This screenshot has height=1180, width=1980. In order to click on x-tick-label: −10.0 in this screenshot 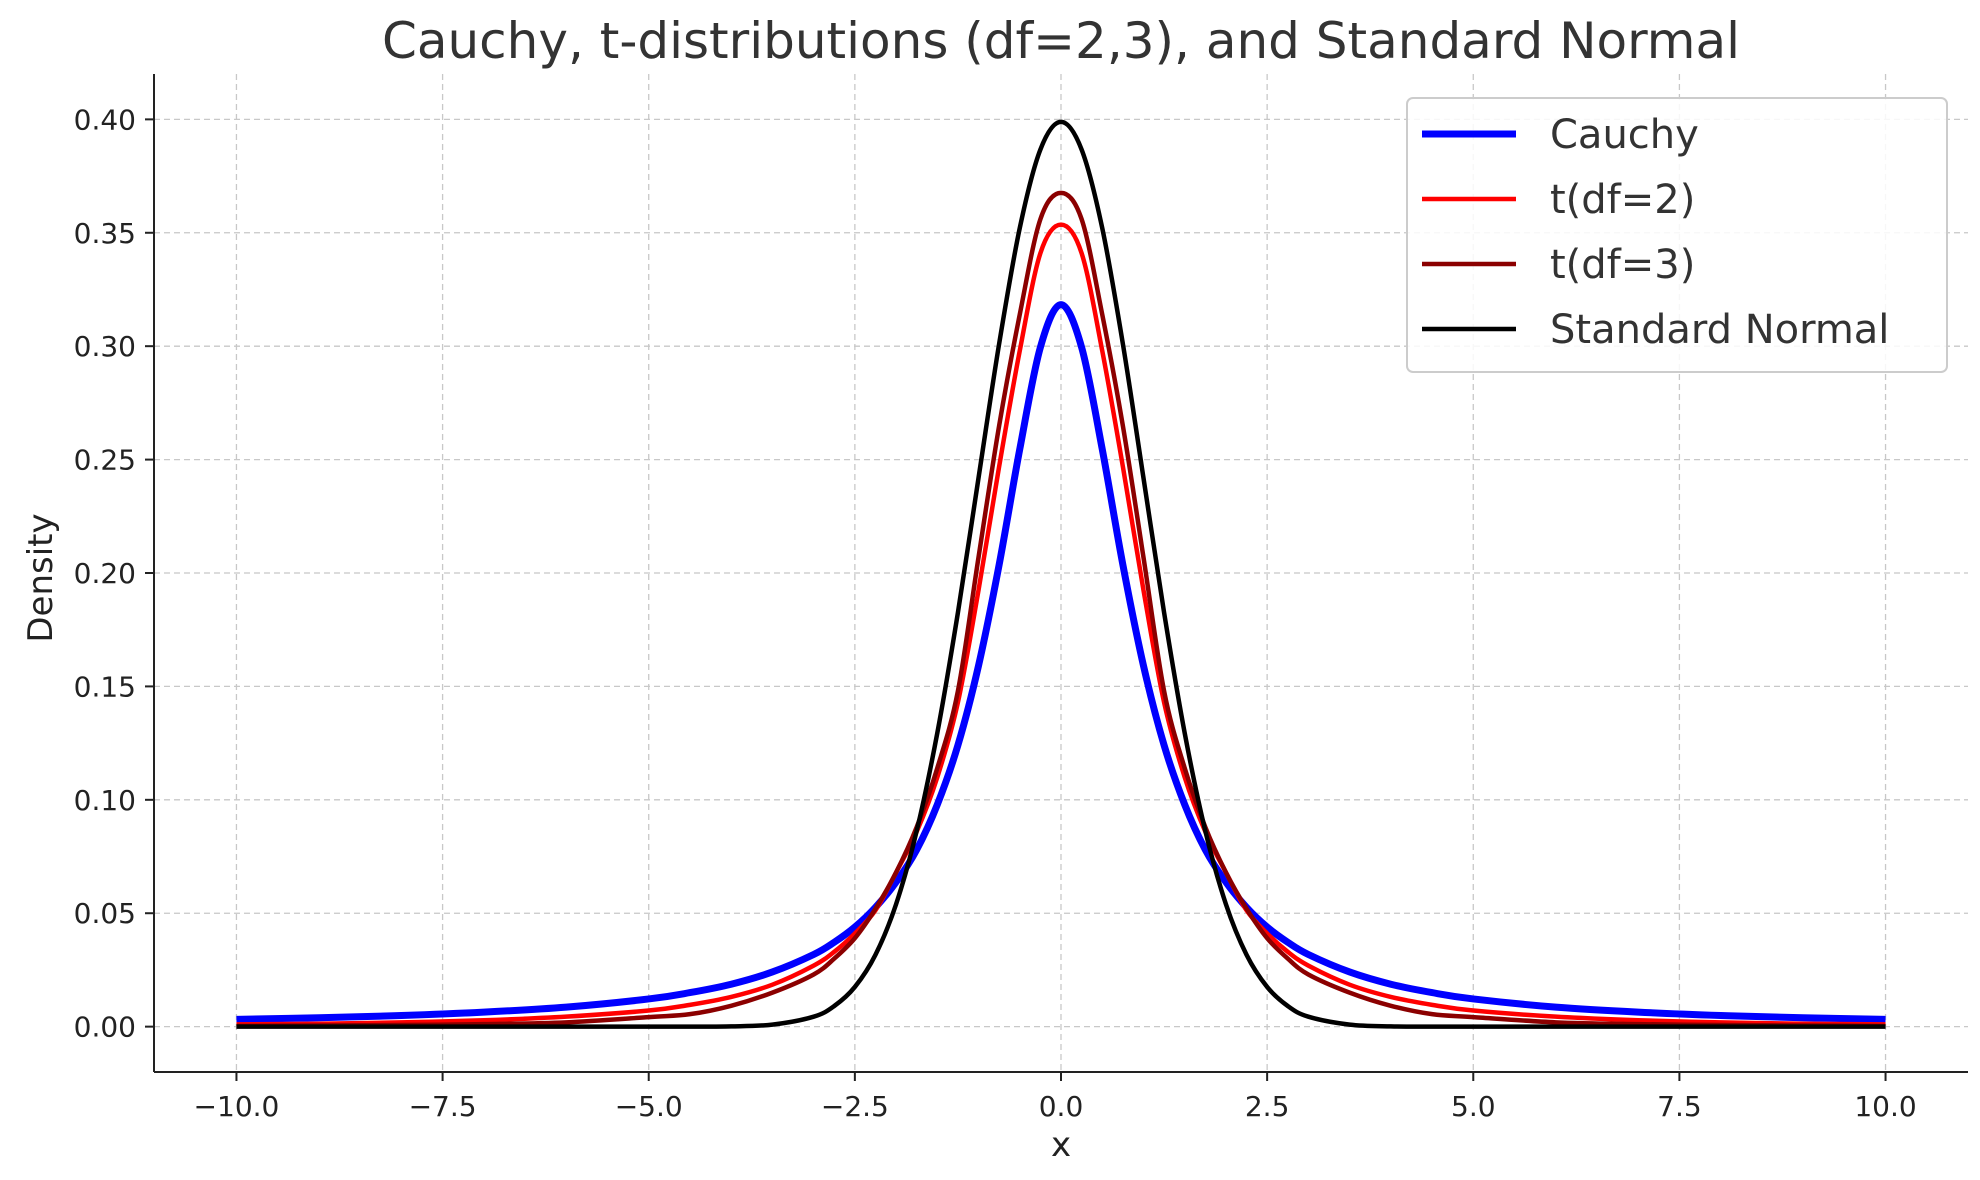, I will do `click(237, 1106)`.